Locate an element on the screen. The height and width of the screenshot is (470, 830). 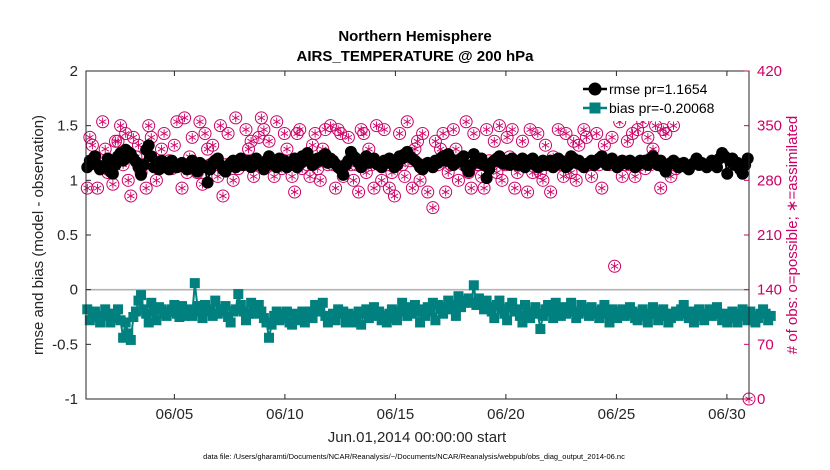
x-tick-label: 06/20 is located at coordinates (506, 414).